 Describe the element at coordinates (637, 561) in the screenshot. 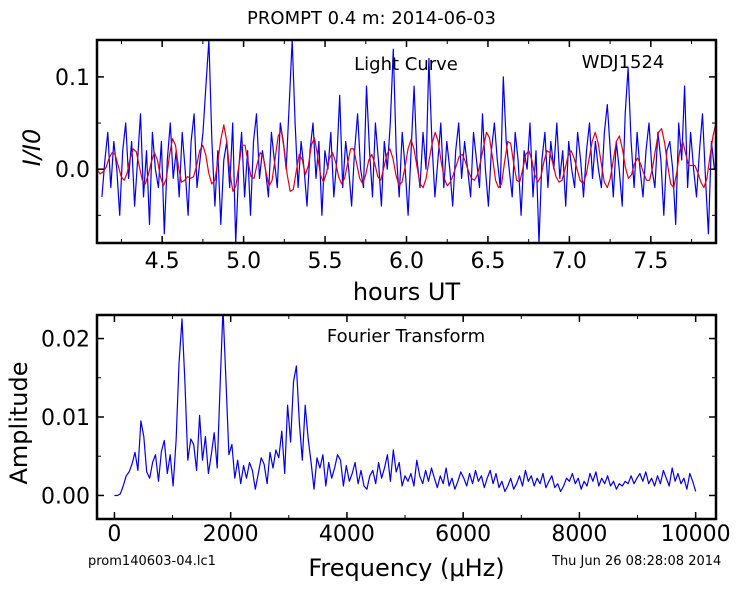

I see `footer-timestamp: Thu Jun 26 08:28:08 2014` at that location.